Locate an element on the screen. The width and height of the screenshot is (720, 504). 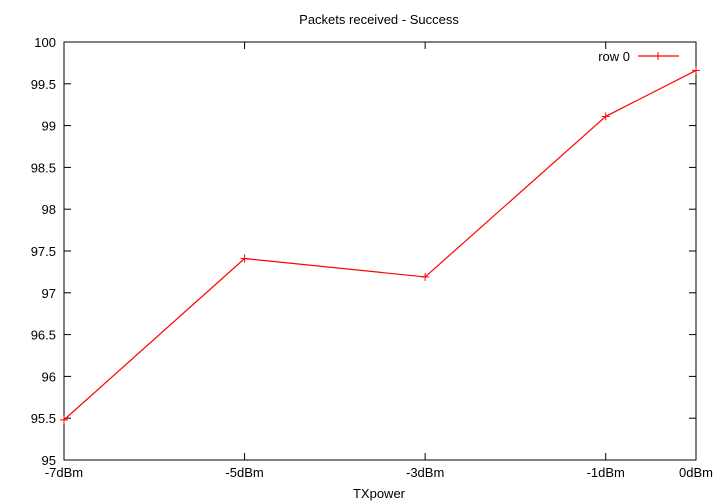
y-tick-label: 97 is located at coordinates (49, 293).